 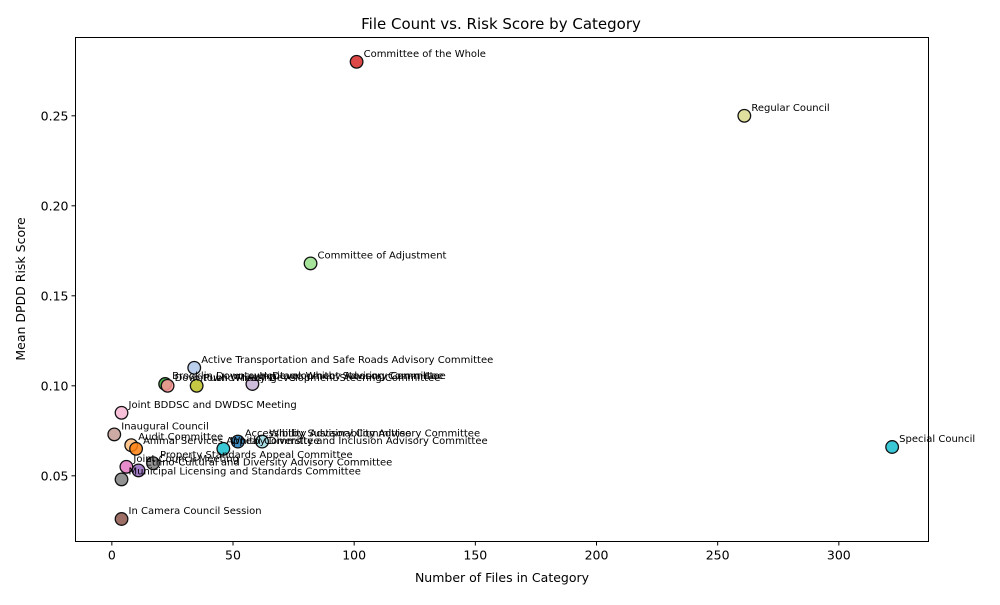 What do you see at coordinates (164, 426) in the screenshot?
I see `data-point-label: Inaugural Council` at bounding box center [164, 426].